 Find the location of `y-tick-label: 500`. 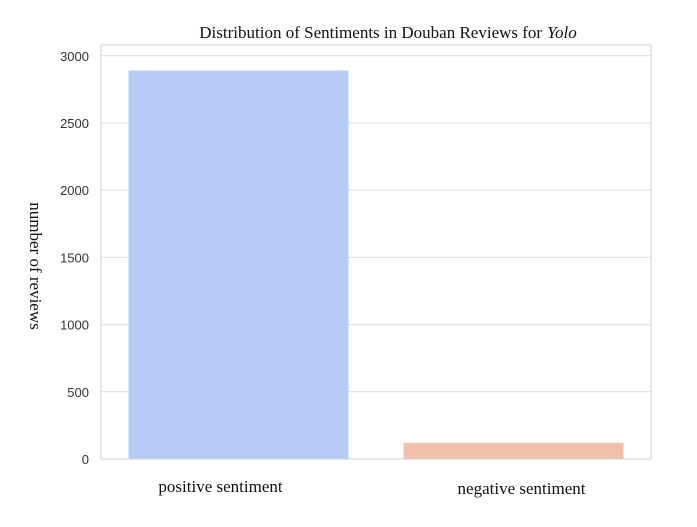

y-tick-label: 500 is located at coordinates (78, 392).